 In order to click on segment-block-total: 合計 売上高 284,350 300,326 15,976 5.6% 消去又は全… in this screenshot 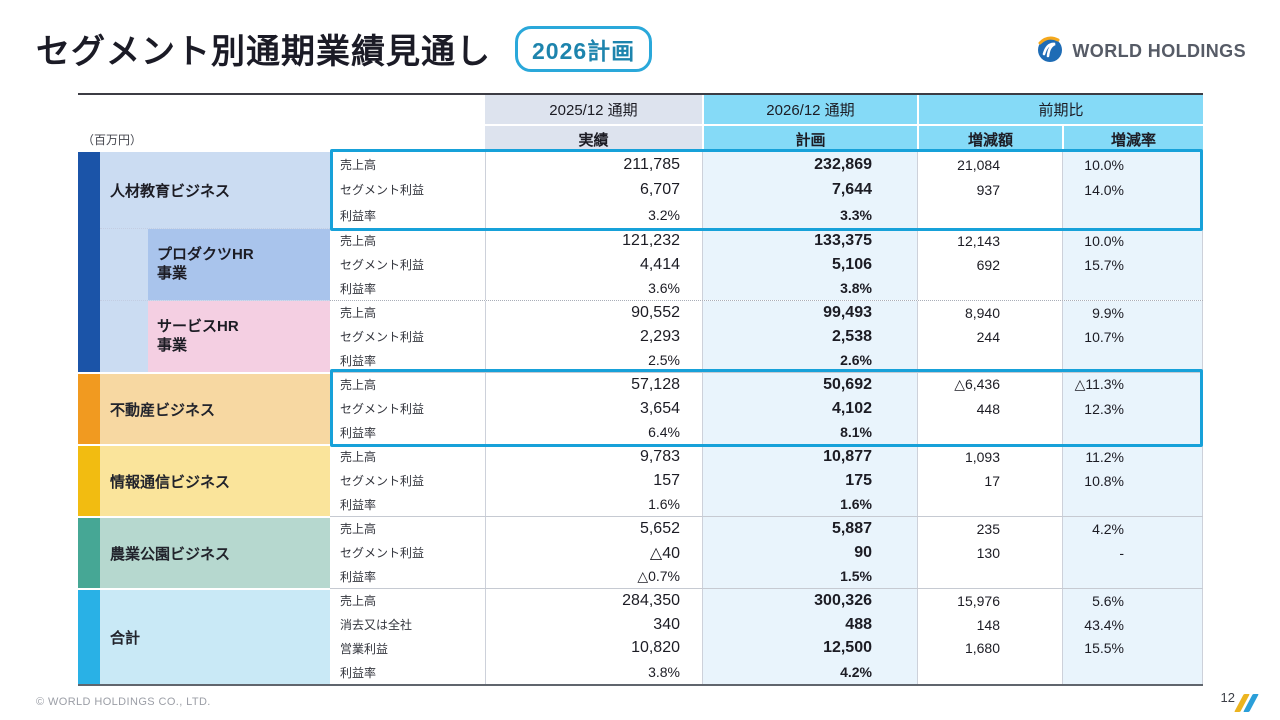, I will do `click(640, 636)`.